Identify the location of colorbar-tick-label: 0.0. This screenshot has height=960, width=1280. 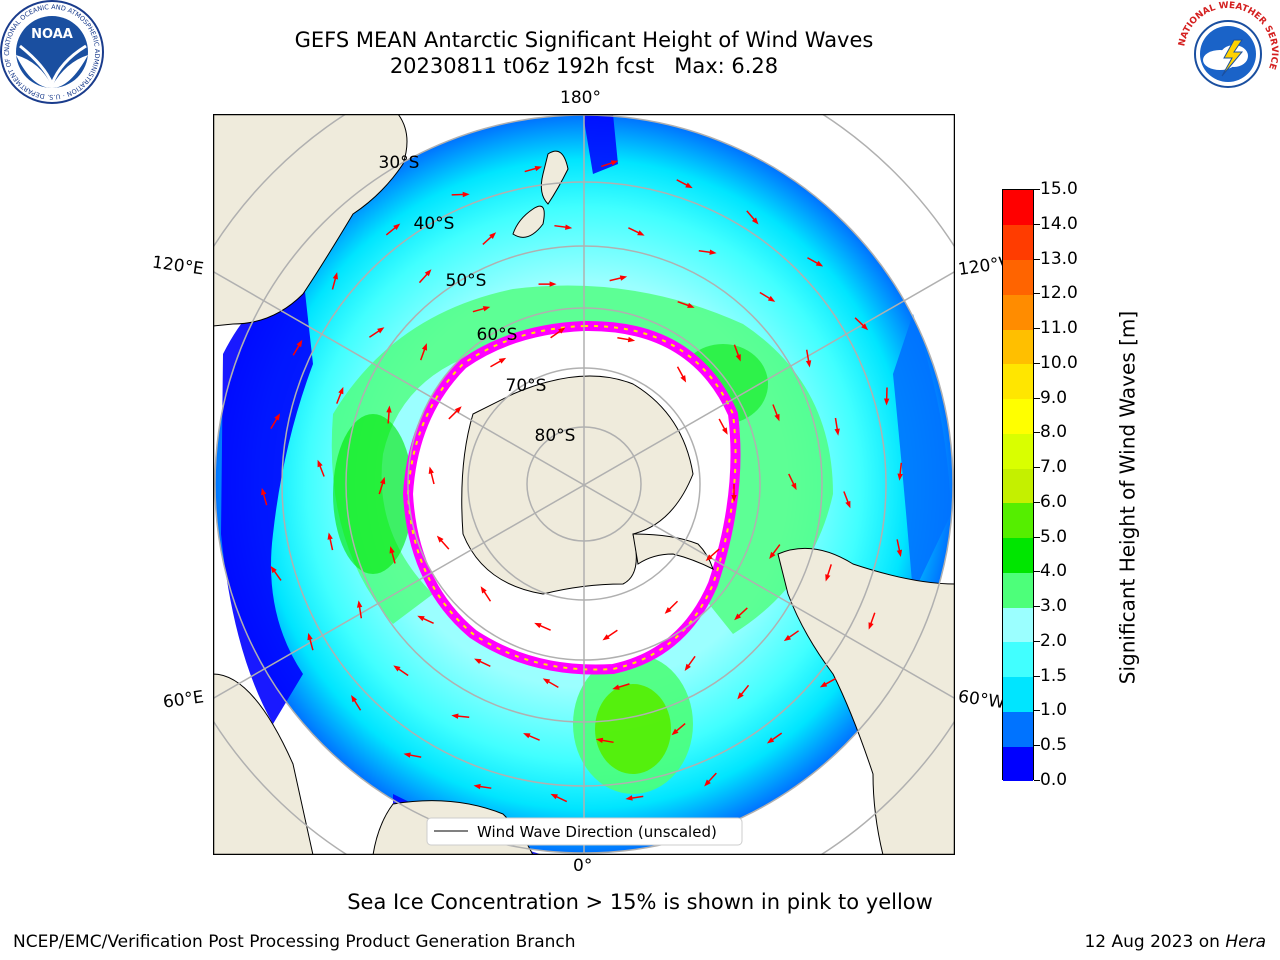
(1054, 780).